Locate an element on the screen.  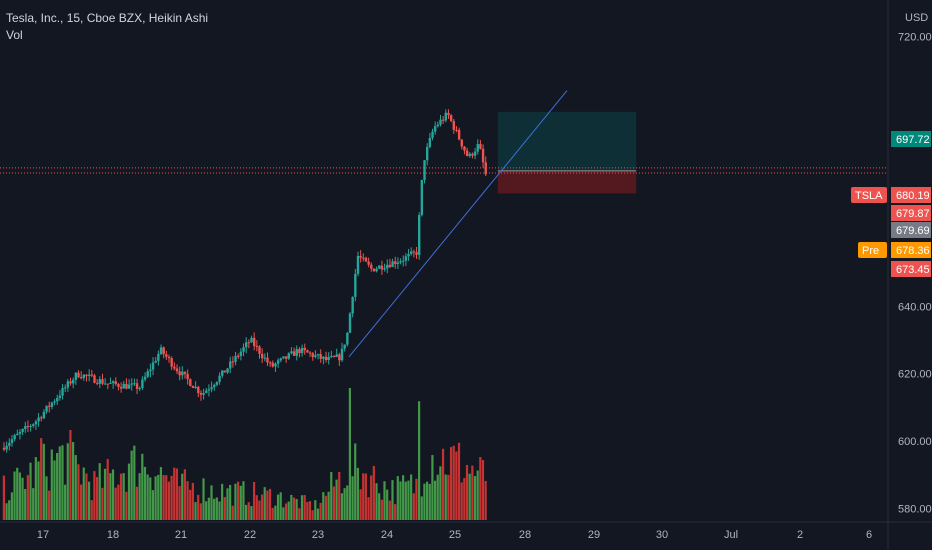
symbol-title: Tesla, Inc., 15, Cboe BZX, Heikin Ashi is located at coordinates (107, 18).